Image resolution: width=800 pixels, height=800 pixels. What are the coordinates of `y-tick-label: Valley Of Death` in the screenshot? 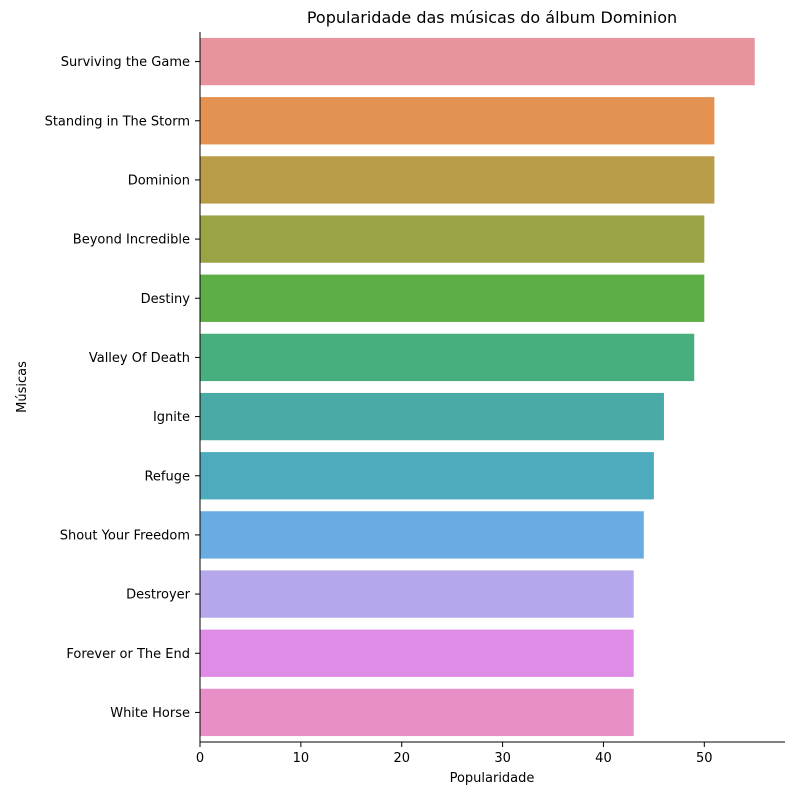 It's located at (139, 358).